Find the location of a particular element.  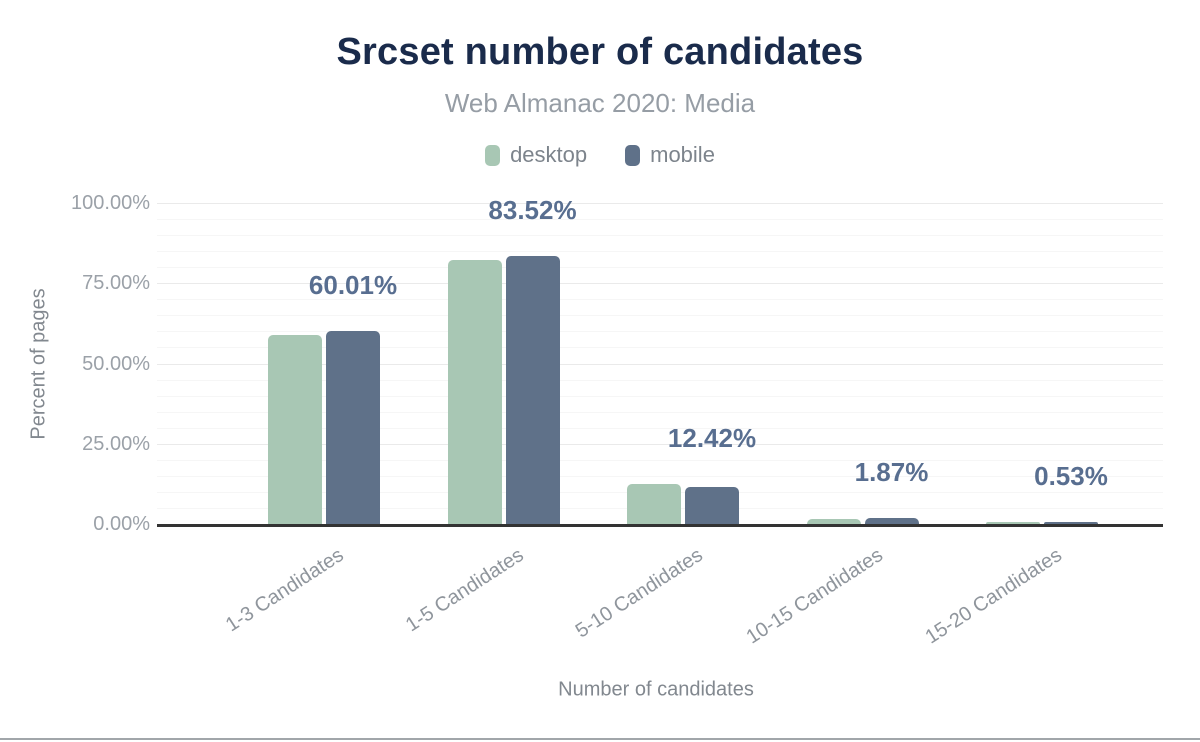

y-axis-tick-label: 25.00% is located at coordinates (116, 443).